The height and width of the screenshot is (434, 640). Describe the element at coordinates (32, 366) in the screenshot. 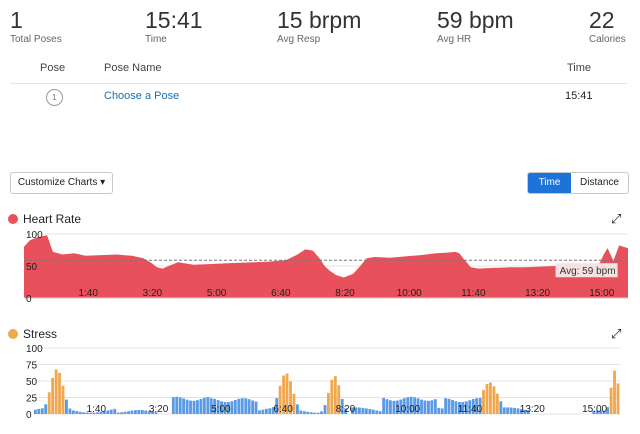

I see `y-tick-label: 75` at that location.